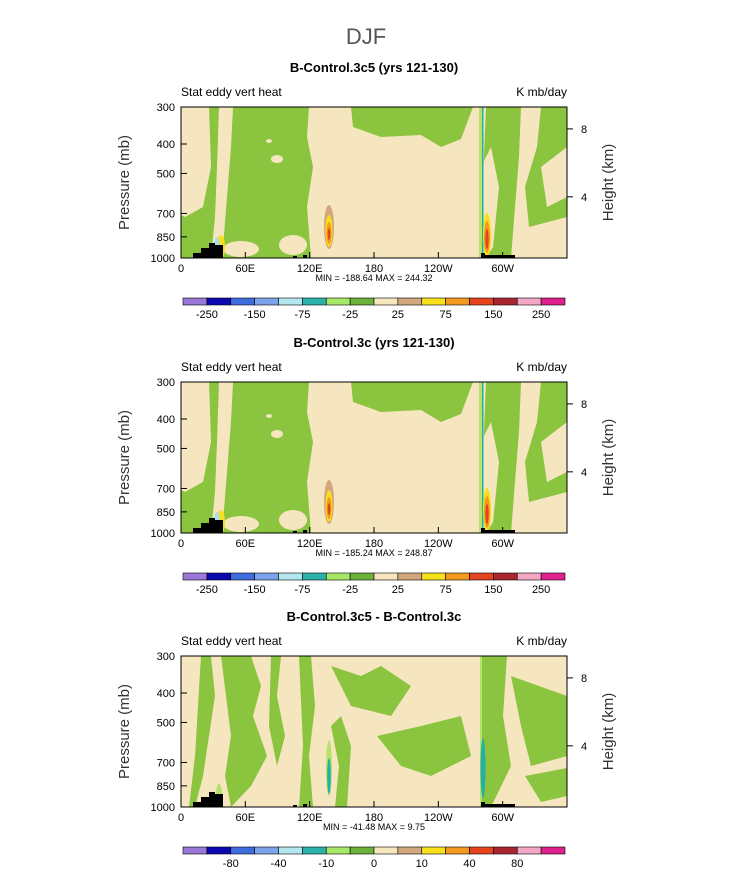  What do you see at coordinates (517, 864) in the screenshot?
I see `colorbar-label: 80` at bounding box center [517, 864].